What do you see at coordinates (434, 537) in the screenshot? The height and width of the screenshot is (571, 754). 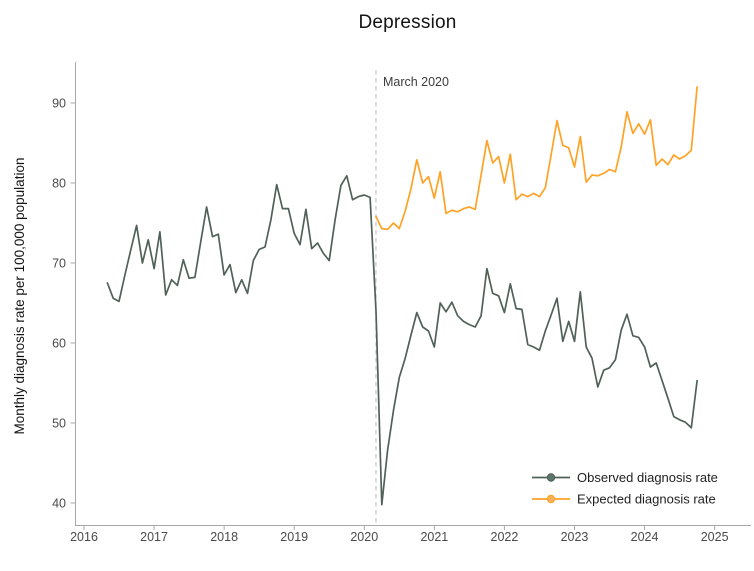 I see `x-tick-label: 2021` at bounding box center [434, 537].